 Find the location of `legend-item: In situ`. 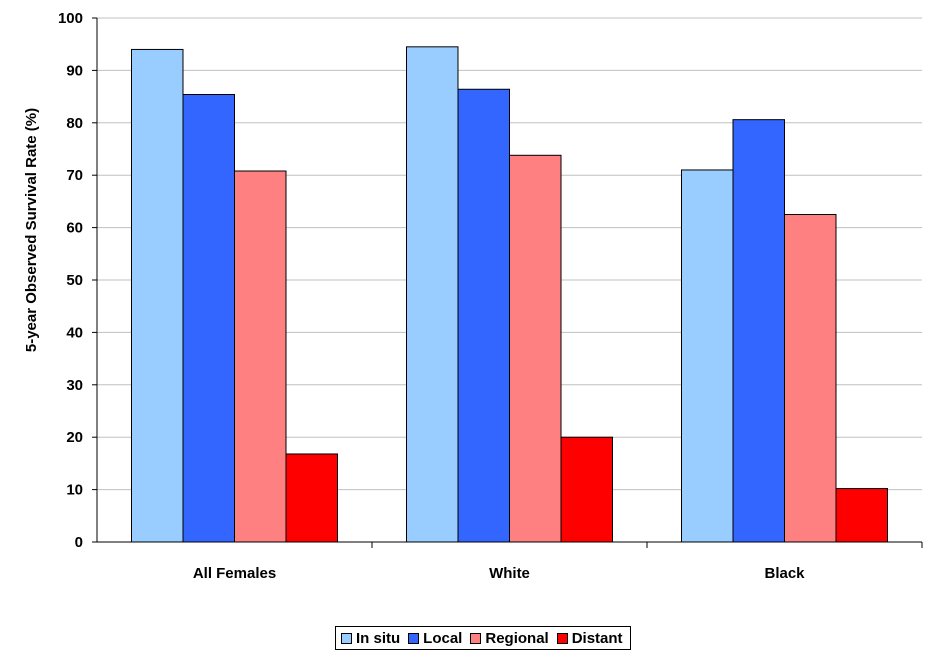

legend-item: In situ is located at coordinates (370, 638).